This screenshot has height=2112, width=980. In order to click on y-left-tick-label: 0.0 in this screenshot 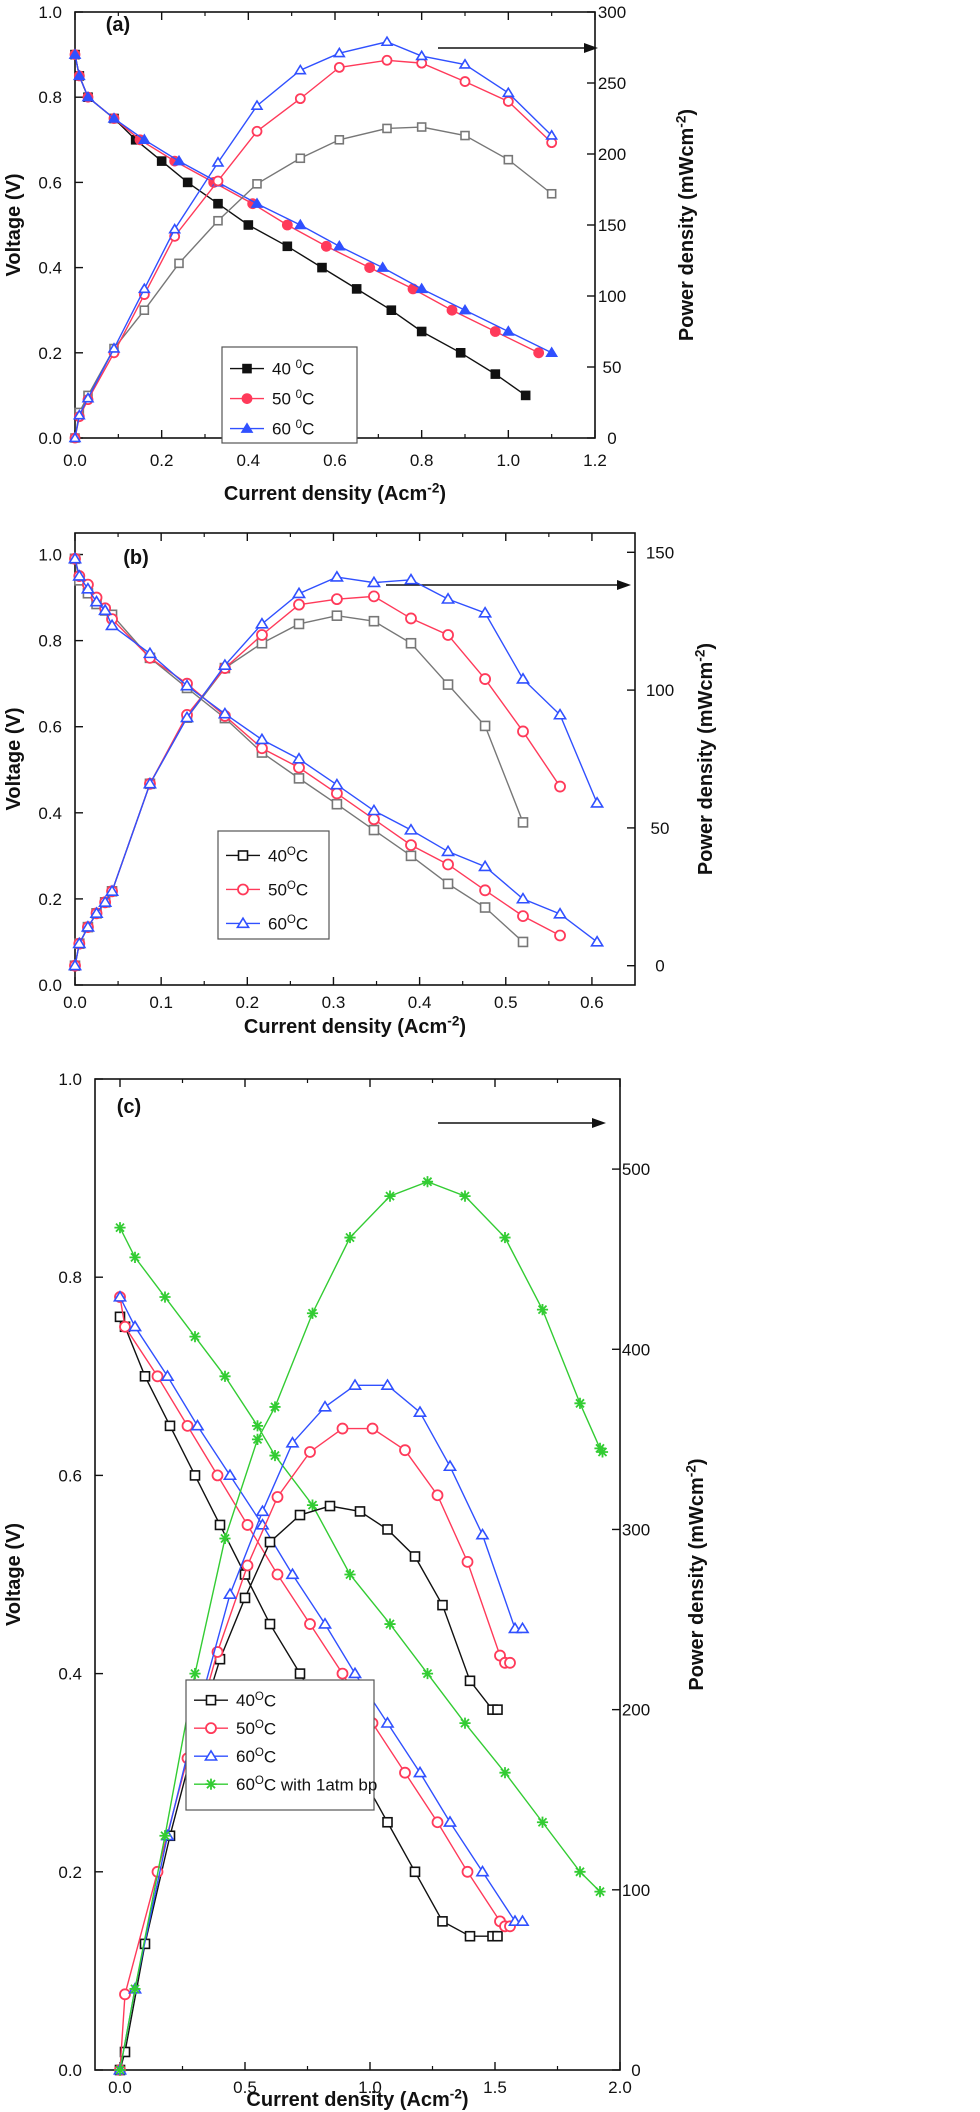, I will do `click(50, 438)`.